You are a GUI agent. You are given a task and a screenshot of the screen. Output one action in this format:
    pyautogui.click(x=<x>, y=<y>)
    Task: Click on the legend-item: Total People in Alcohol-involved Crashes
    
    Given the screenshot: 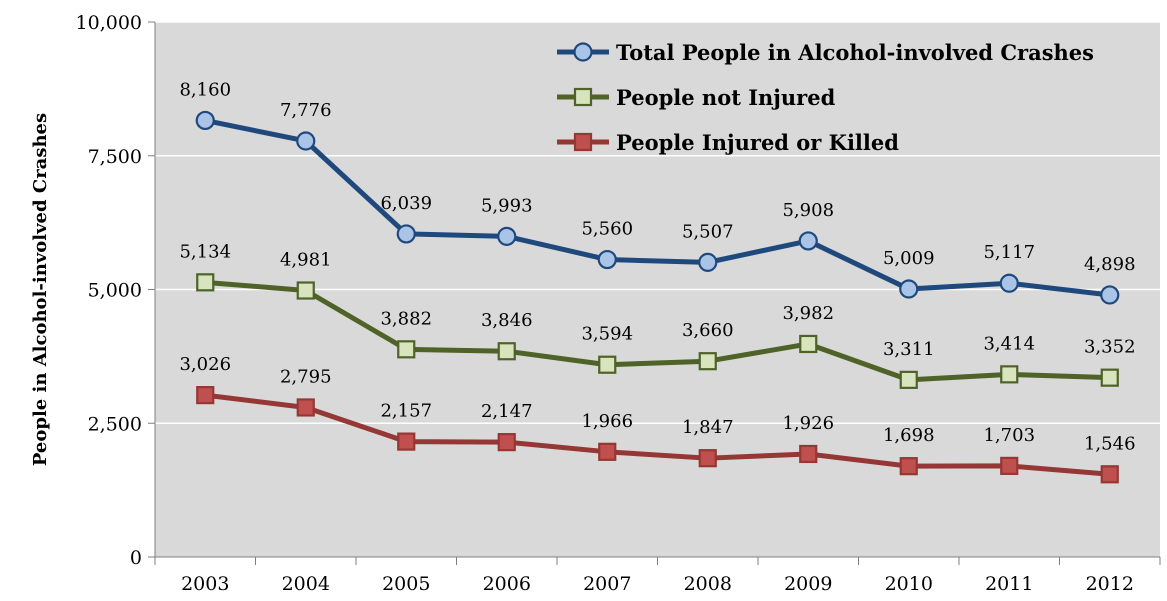 What is the action you would take?
    pyautogui.click(x=825, y=52)
    